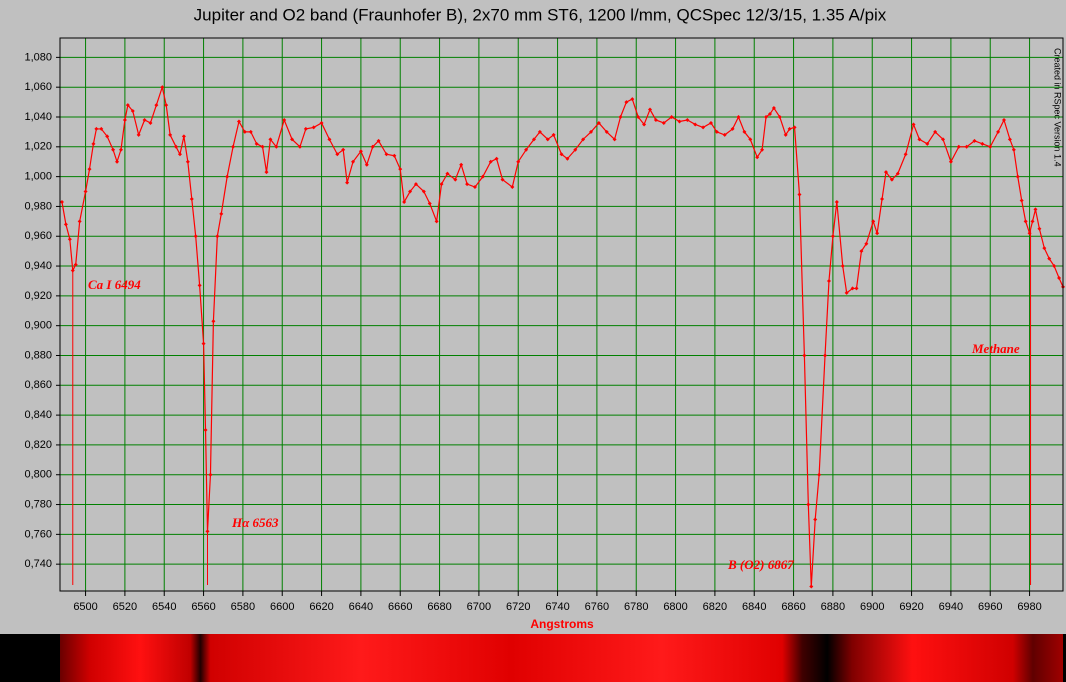  Describe the element at coordinates (872, 607) in the screenshot. I see `x-tick-label: 6900` at that location.